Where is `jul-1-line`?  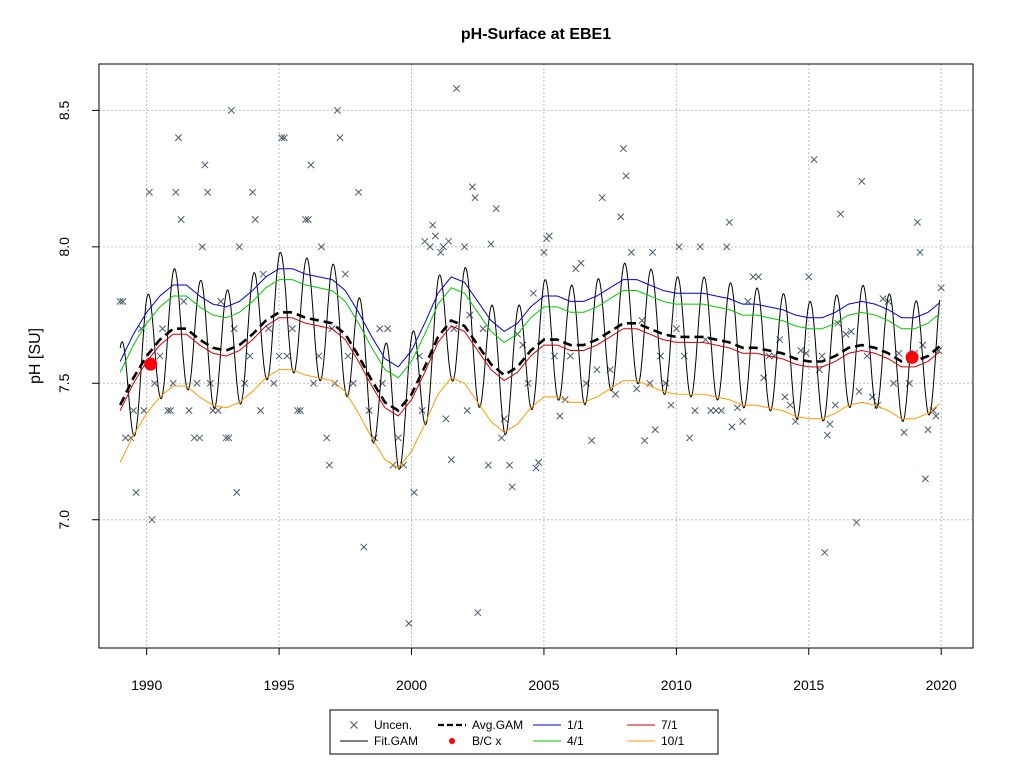
jul-1-line is located at coordinates (529, 367).